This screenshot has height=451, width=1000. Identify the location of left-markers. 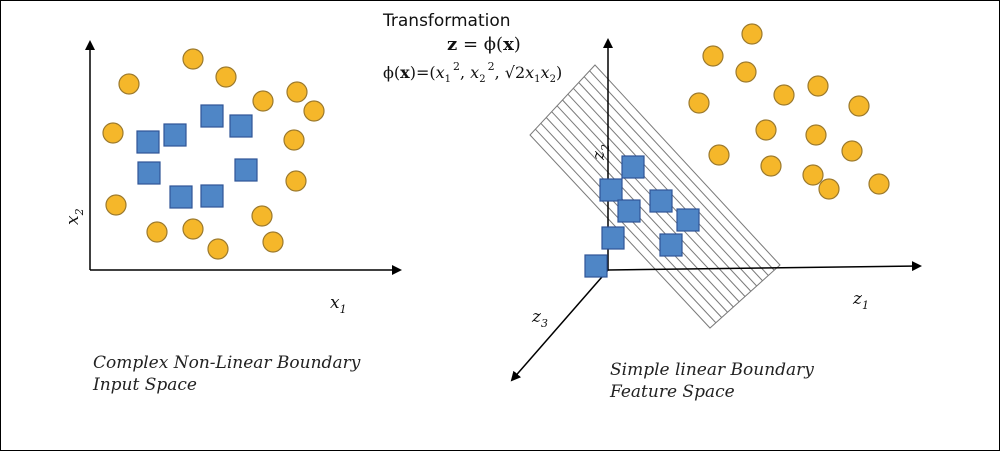
(213, 154).